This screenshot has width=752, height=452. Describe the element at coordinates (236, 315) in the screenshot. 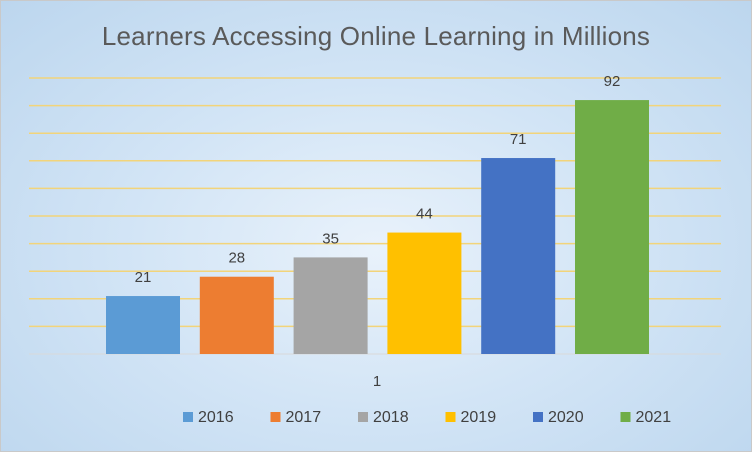

I see `bar-2017` at that location.